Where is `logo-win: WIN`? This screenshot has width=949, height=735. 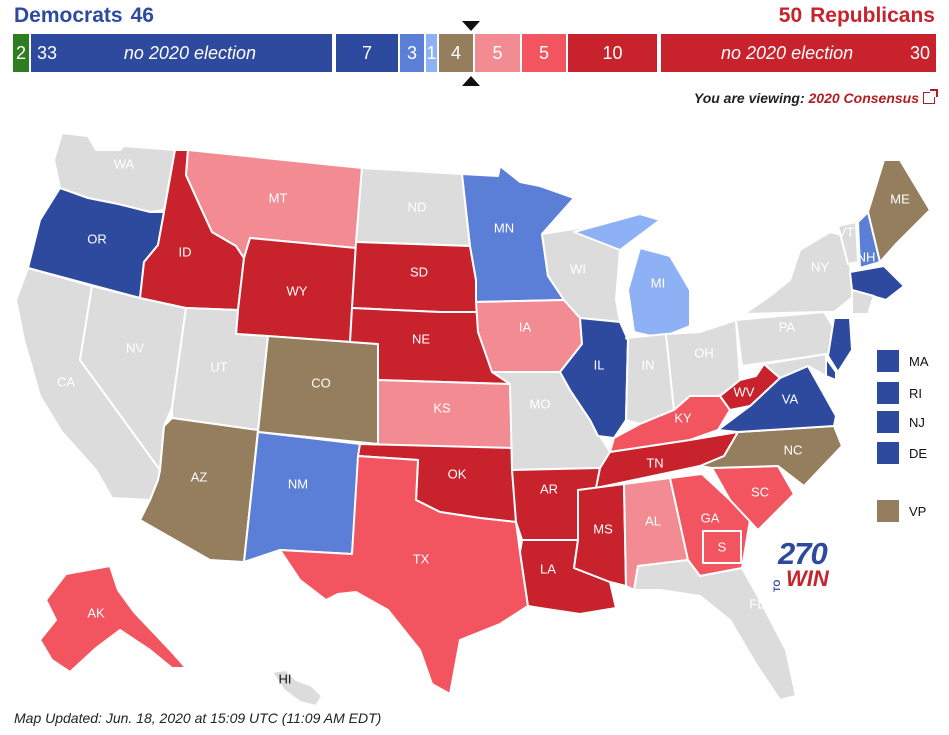
logo-win: WIN is located at coordinates (807, 578).